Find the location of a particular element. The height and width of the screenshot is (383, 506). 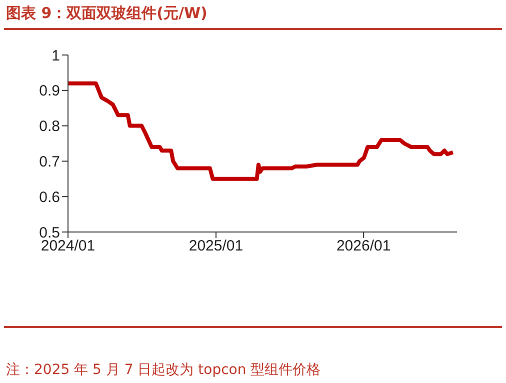

x-tick-label: 2026/01 is located at coordinates (363, 246).